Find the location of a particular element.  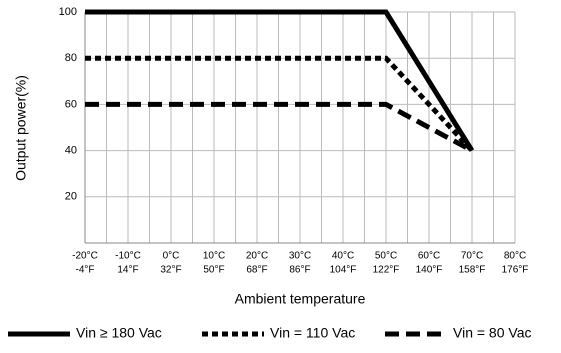

x-tick-label: 30°C is located at coordinates (300, 256).